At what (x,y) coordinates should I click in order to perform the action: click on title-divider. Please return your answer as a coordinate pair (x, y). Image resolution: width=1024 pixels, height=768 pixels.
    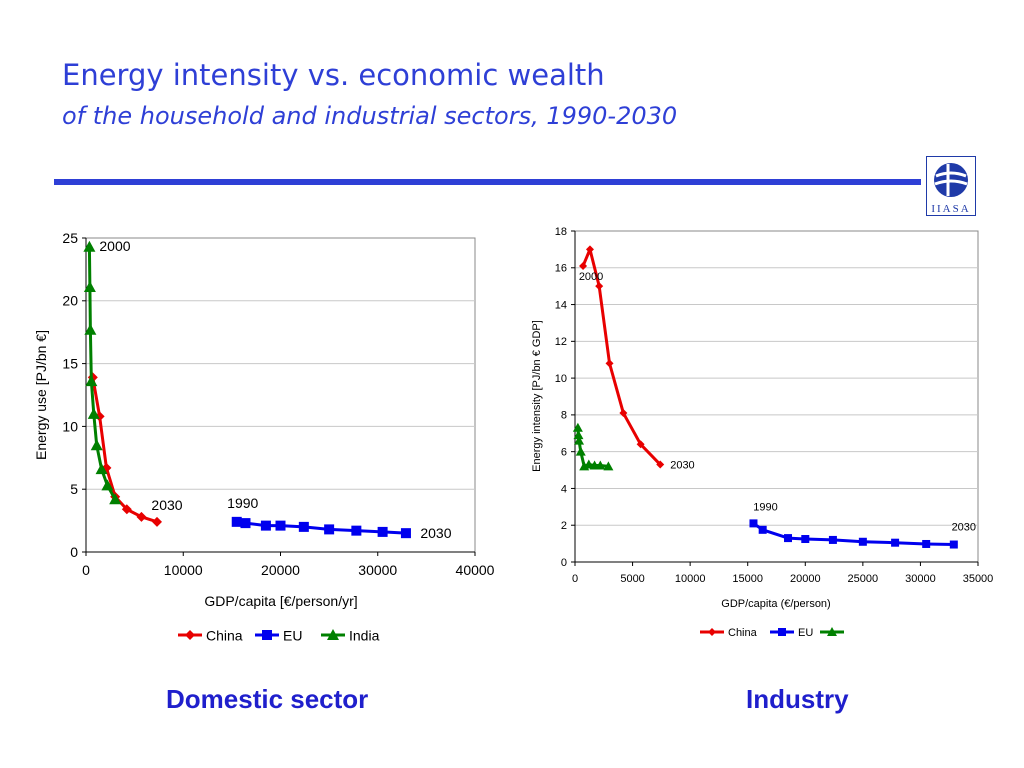
    Looking at the image, I should click on (487, 182).